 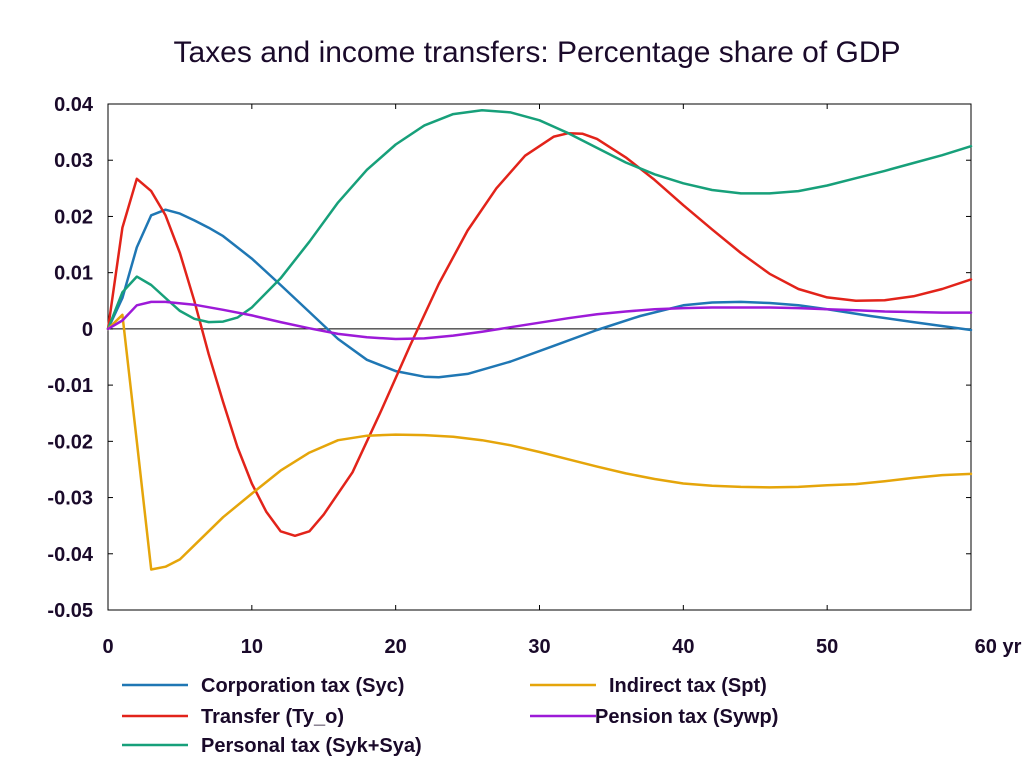 I want to click on y-tick-label: -0.04, so click(x=70, y=555).